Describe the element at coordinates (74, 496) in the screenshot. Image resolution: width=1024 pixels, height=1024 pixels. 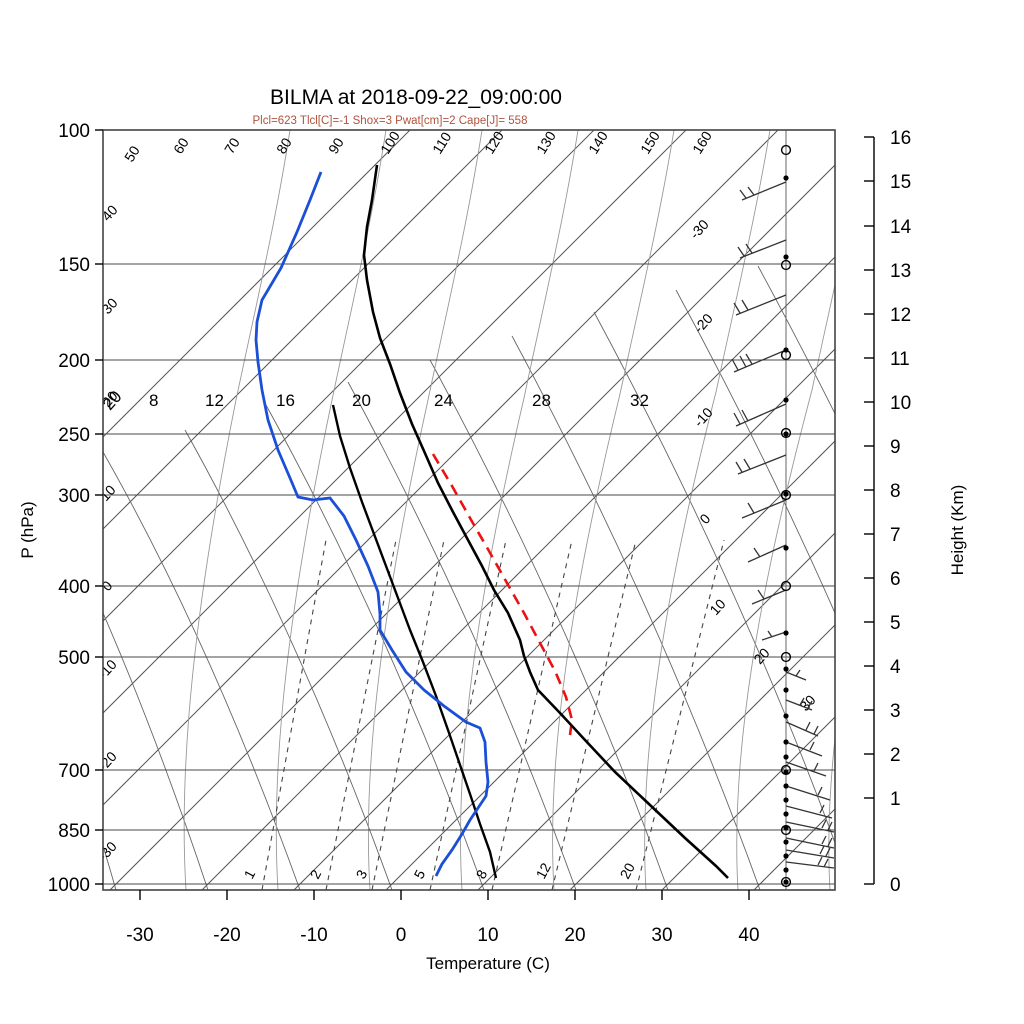
I see `svg-text: 300` at that location.